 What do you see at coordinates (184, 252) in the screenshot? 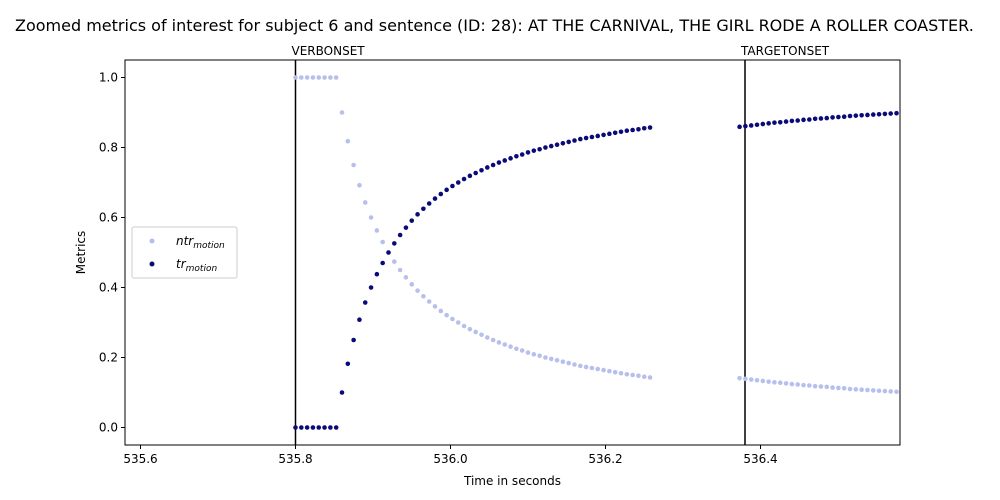
I see `legend: ntrmotion trmotion` at bounding box center [184, 252].